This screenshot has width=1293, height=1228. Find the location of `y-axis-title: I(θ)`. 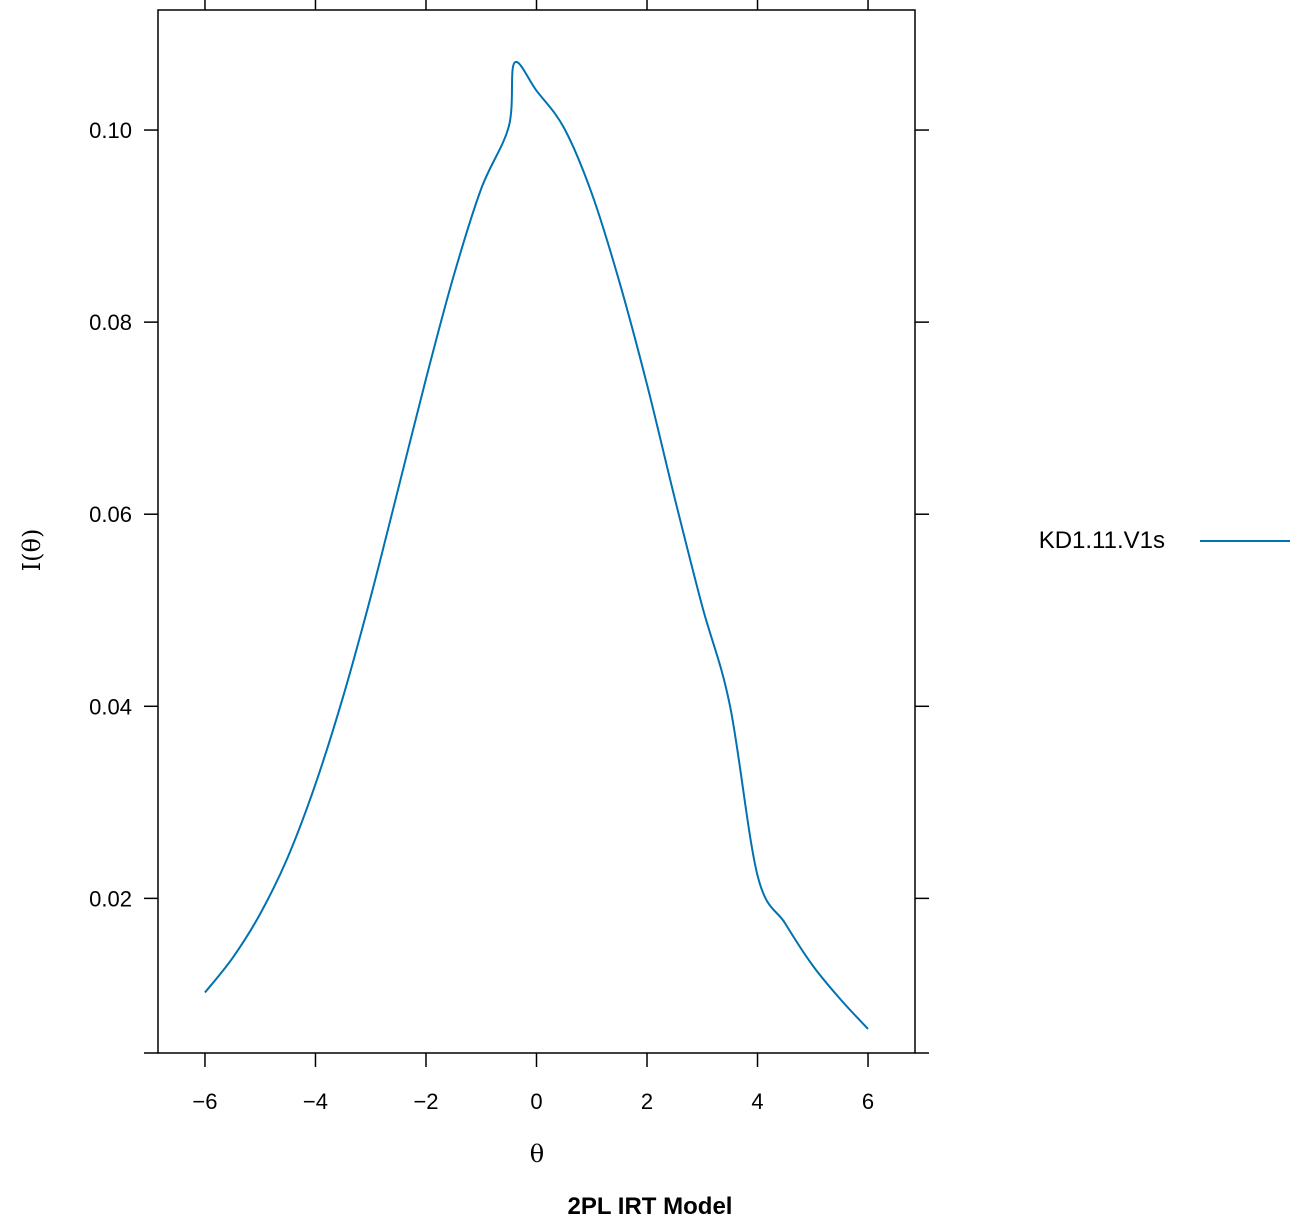

y-axis-title: I(θ) is located at coordinates (32, 550).